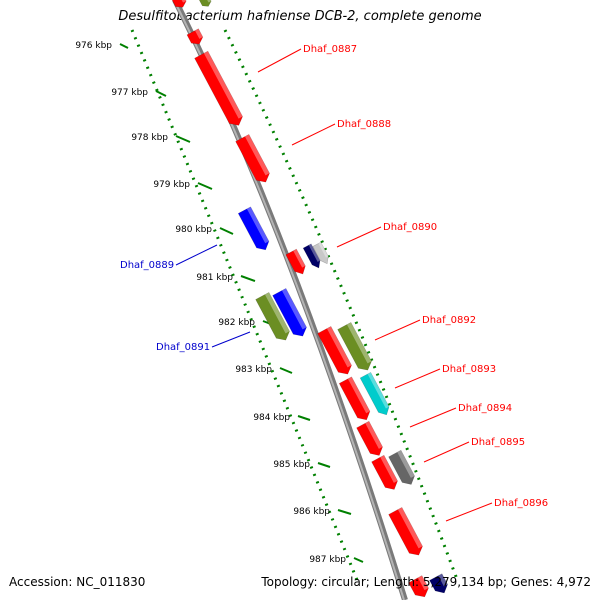 This screenshot has width=600, height=600. What do you see at coordinates (77, 582) in the screenshot?
I see `accession-label: Accession: NC_011830` at bounding box center [77, 582].